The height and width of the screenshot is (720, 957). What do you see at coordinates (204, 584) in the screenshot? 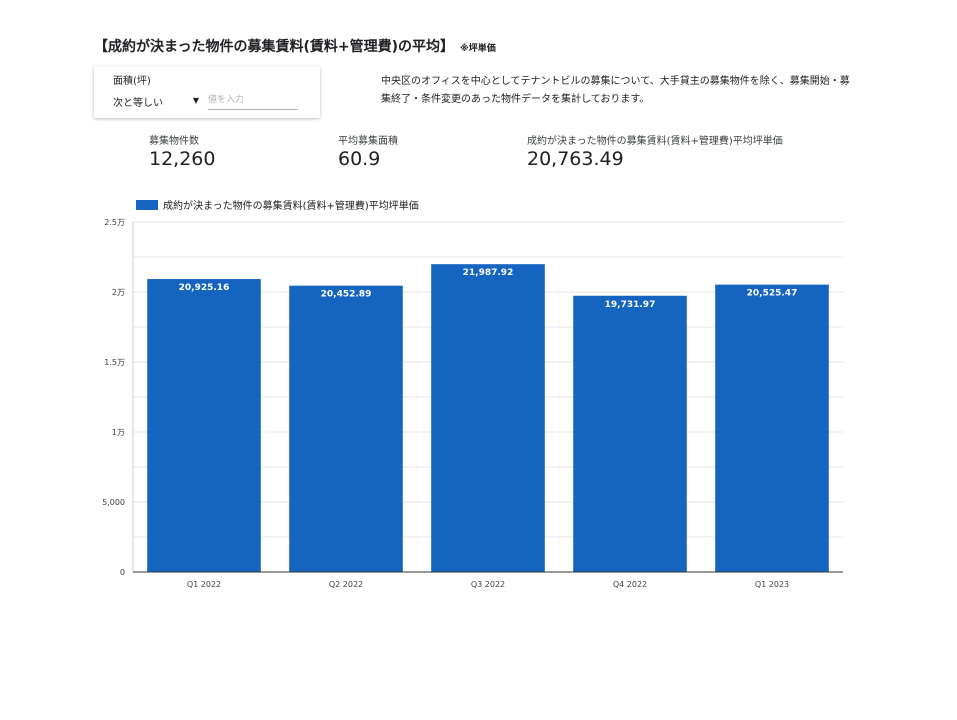
I see `x-tick-label: Q1 2022` at bounding box center [204, 584].